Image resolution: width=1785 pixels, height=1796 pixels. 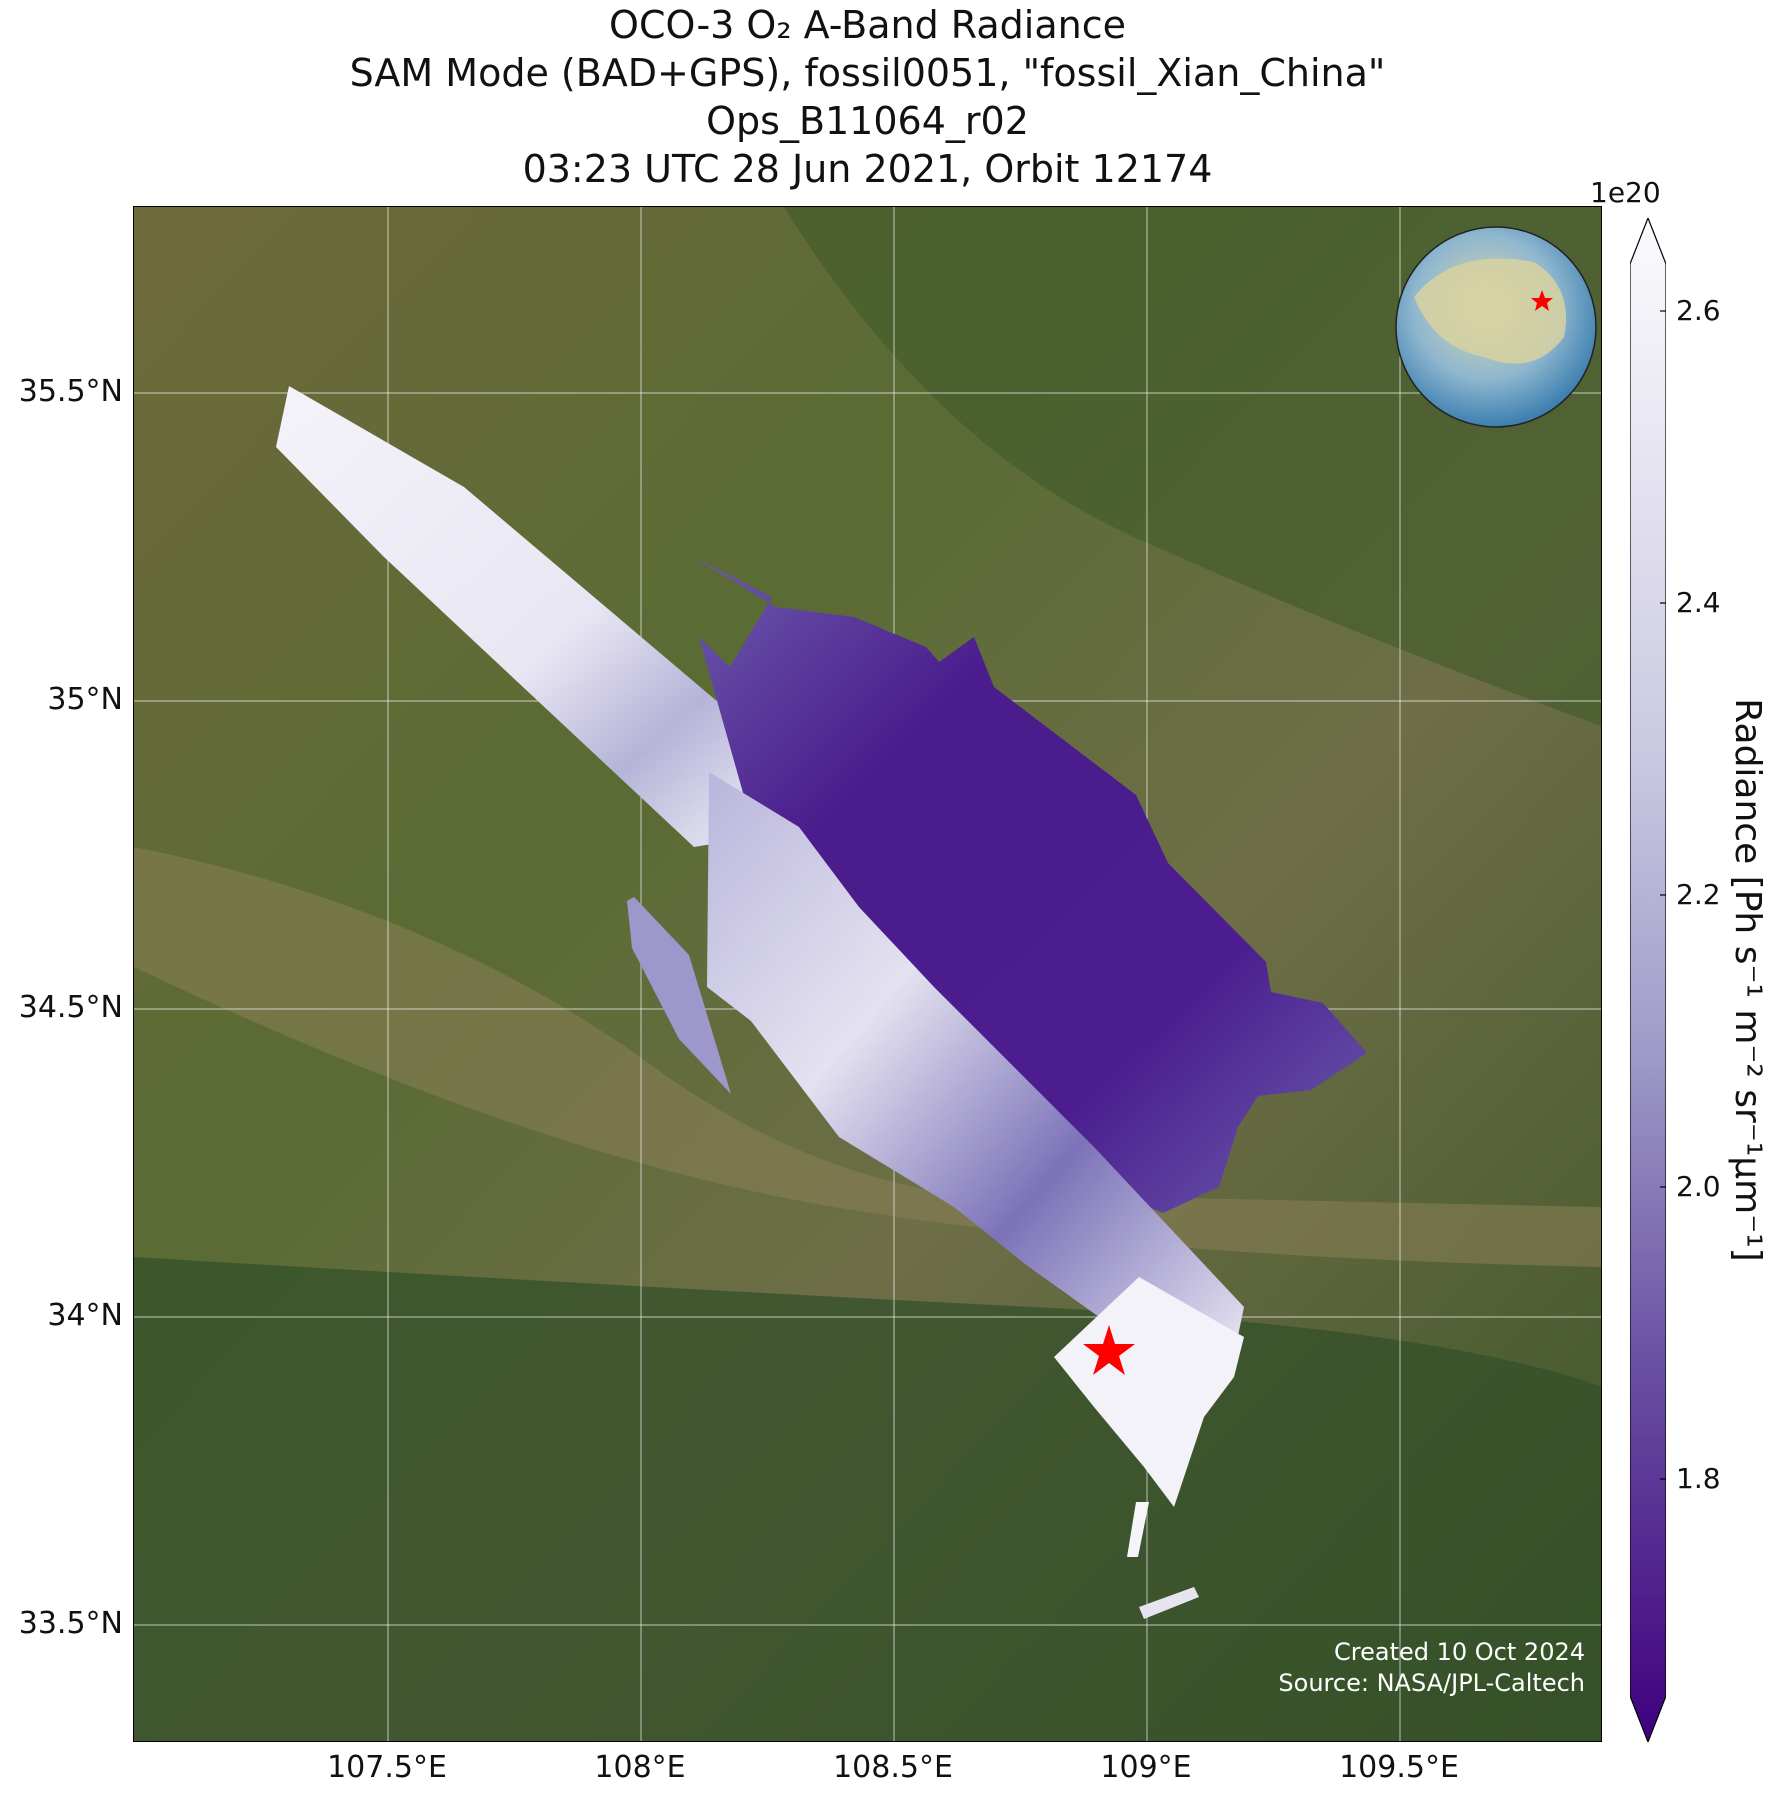 What do you see at coordinates (1698, 310) in the screenshot?
I see `colorbar-tick-label: 2.6` at bounding box center [1698, 310].